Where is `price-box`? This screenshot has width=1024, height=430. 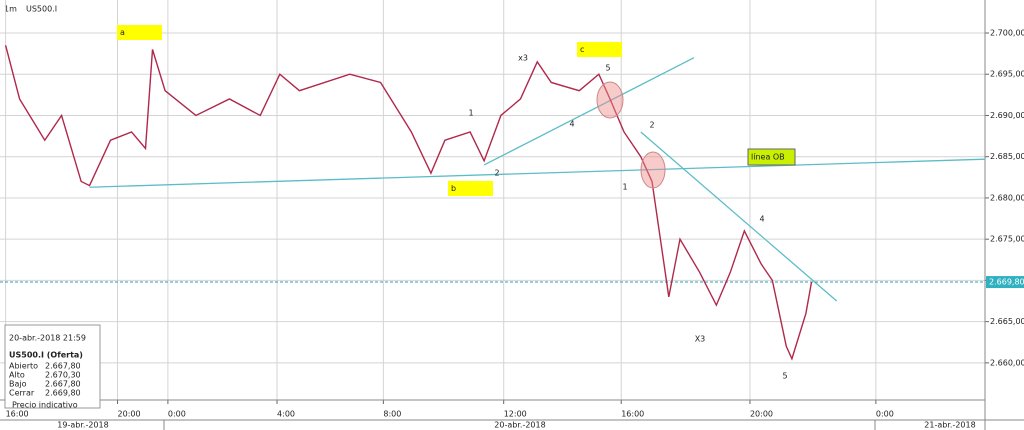
price-box is located at coordinates (1005, 282).